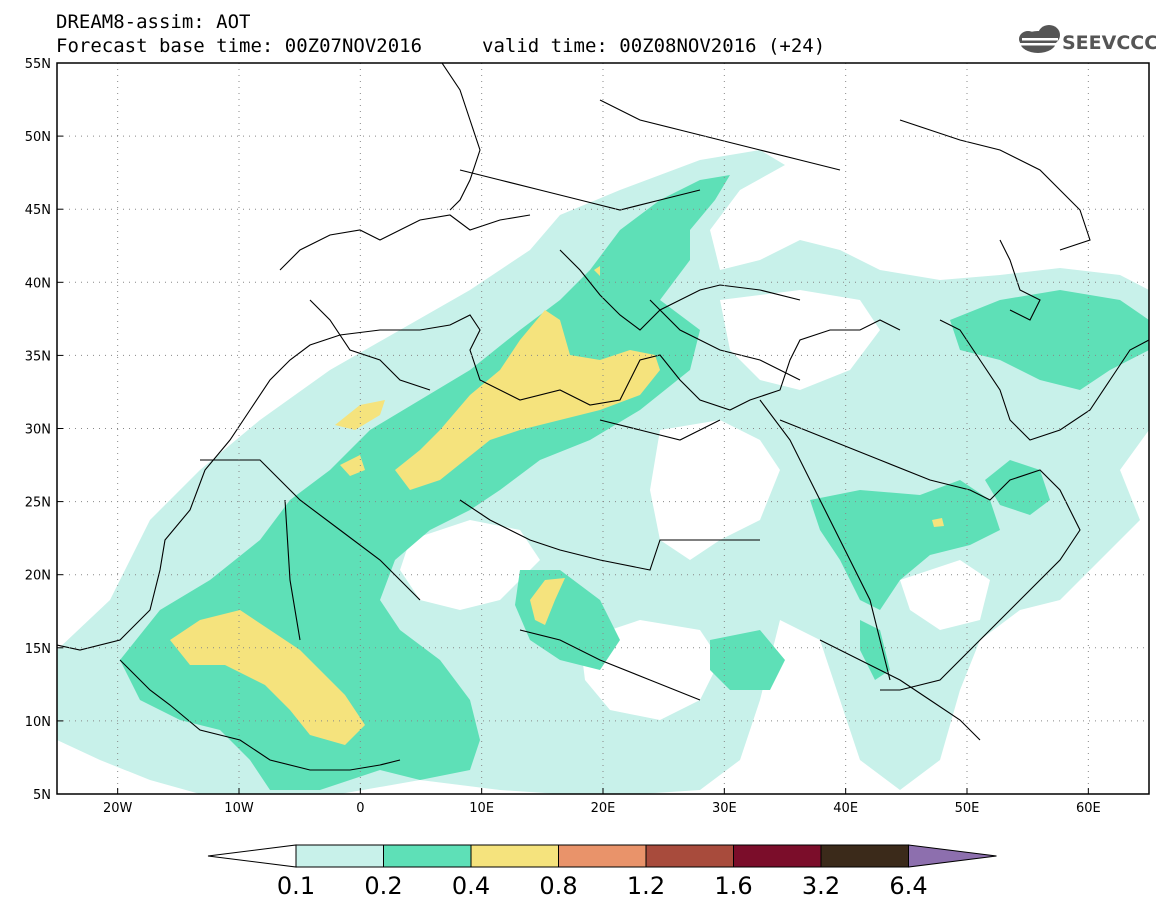 This screenshot has width=1165, height=905. What do you see at coordinates (471, 886) in the screenshot?
I see `colorbar-level-label: 0.4` at bounding box center [471, 886].